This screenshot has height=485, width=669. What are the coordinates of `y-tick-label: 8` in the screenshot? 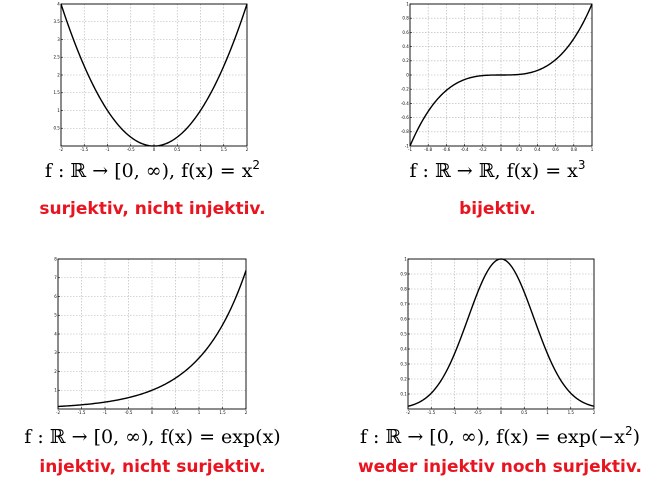 It's located at (55, 258).